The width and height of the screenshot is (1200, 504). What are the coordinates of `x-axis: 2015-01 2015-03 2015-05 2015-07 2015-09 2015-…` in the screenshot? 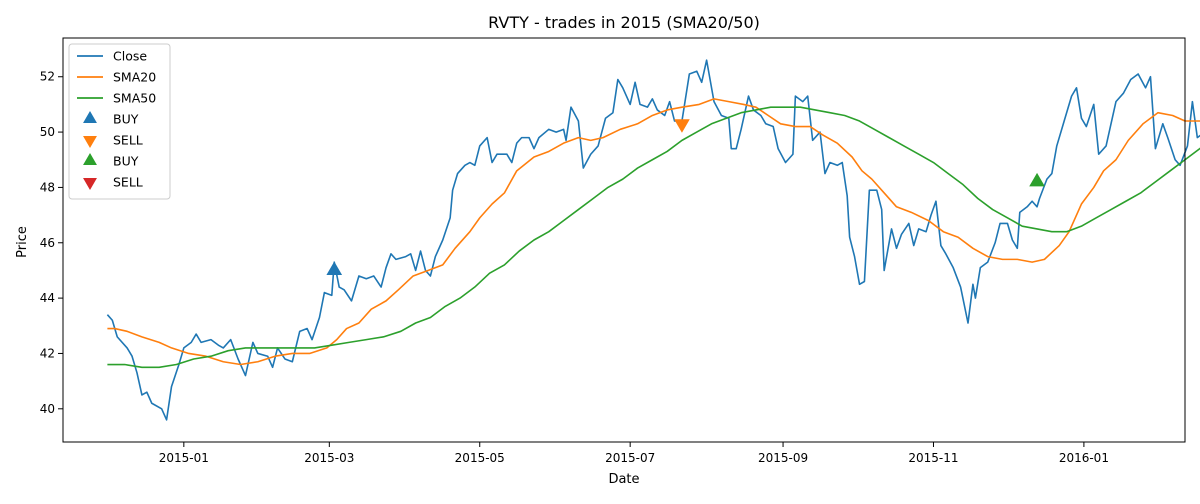 It's located at (634, 453).